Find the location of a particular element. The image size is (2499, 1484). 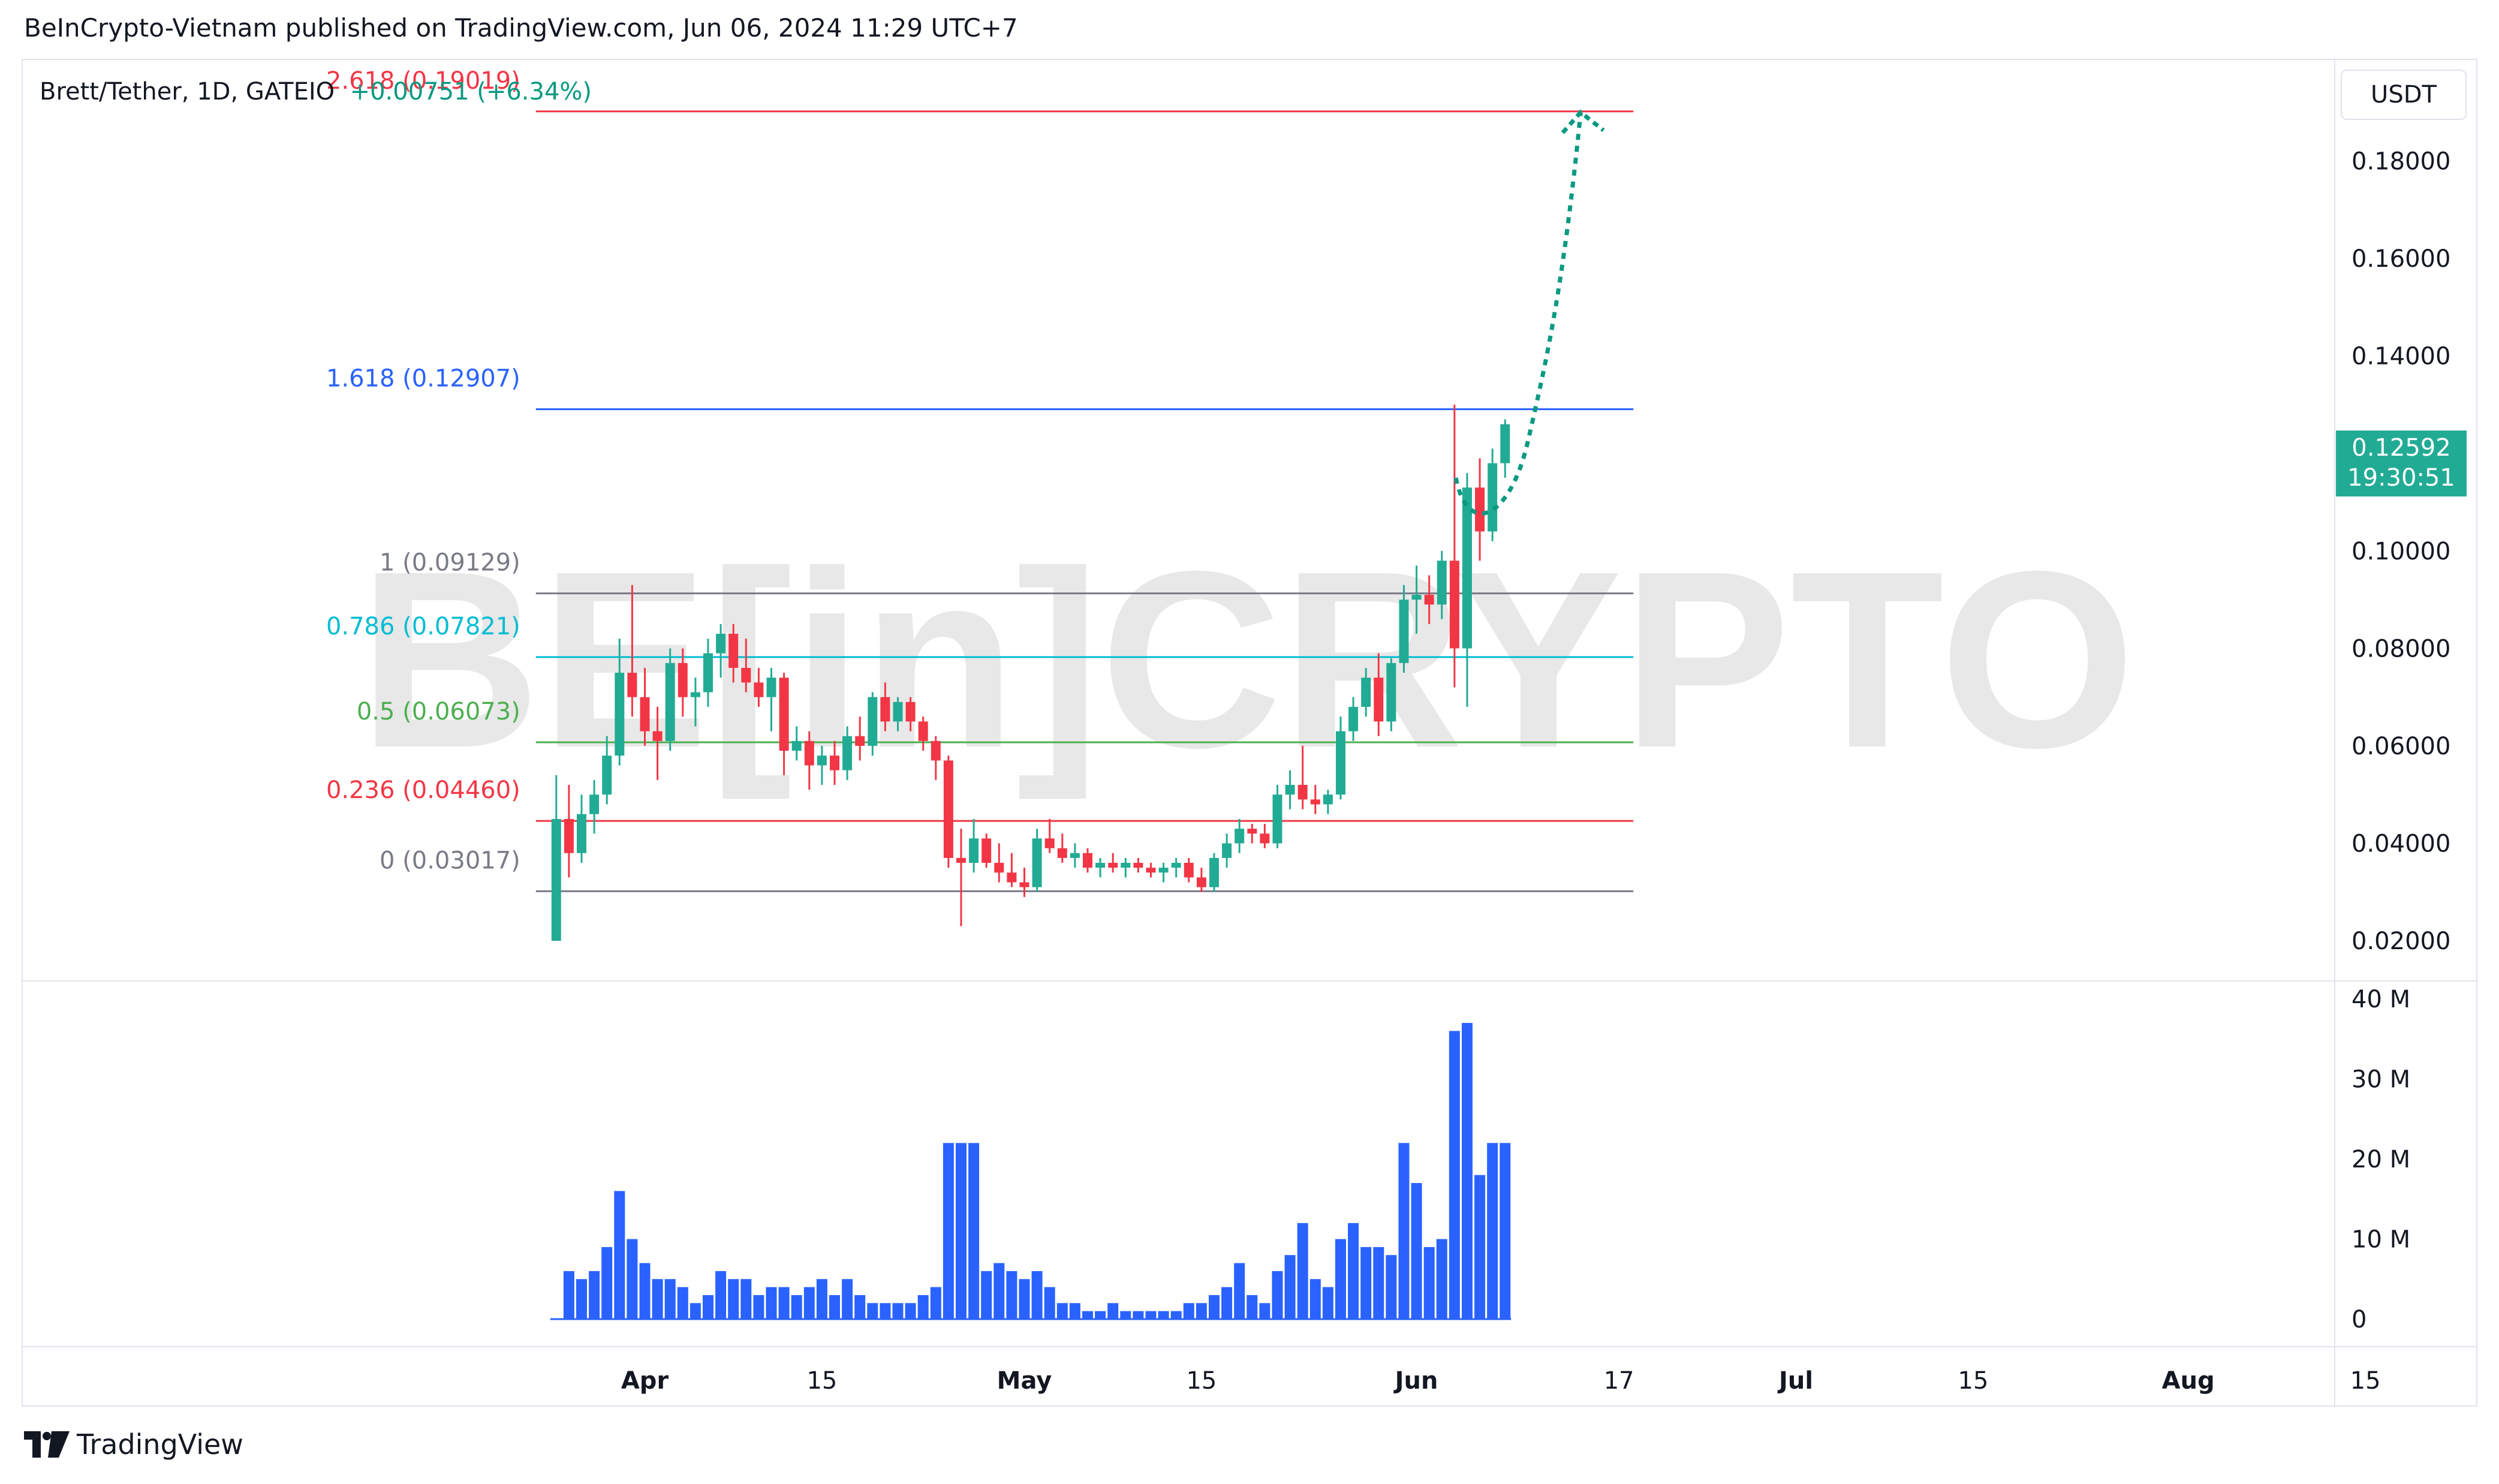

volume-tick-label: 30 M is located at coordinates (2381, 1080).